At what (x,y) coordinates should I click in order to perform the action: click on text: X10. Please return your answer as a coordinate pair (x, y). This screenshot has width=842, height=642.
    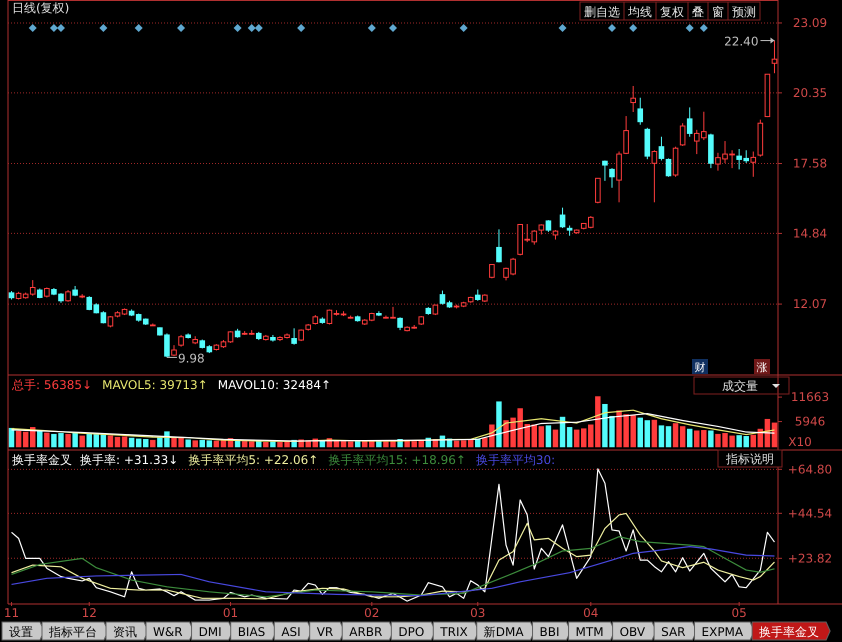
    Looking at the image, I should click on (800, 442).